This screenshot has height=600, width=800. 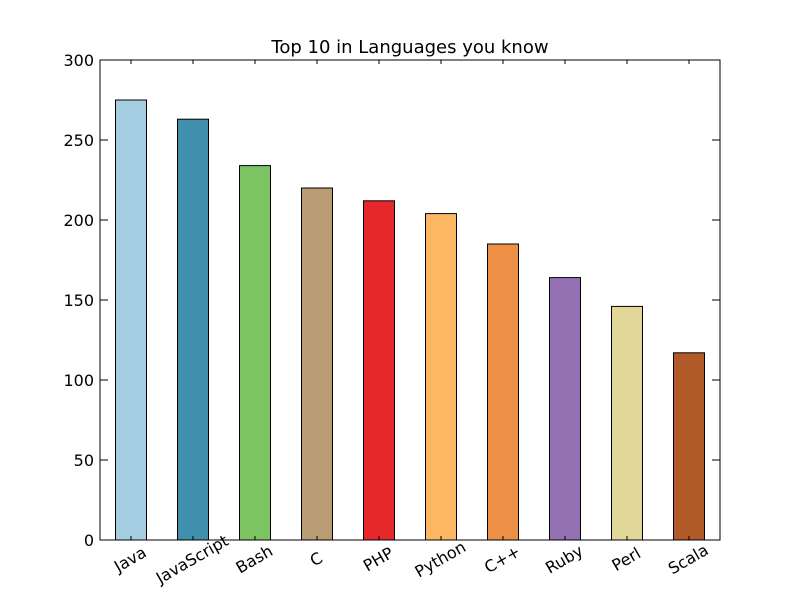 I want to click on bar-scala, so click(x=689, y=446).